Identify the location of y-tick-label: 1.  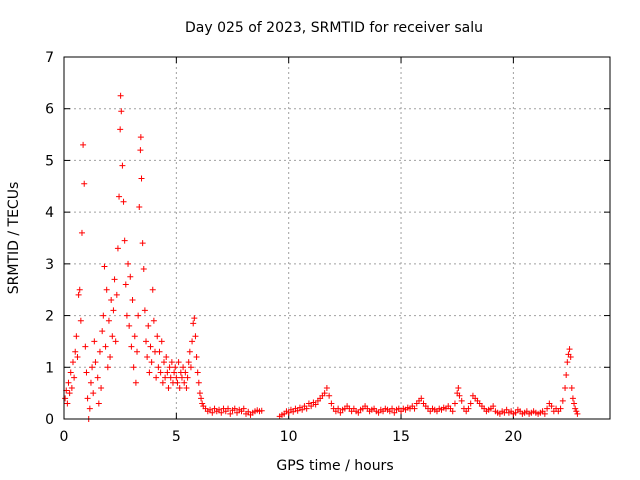
(49, 368).